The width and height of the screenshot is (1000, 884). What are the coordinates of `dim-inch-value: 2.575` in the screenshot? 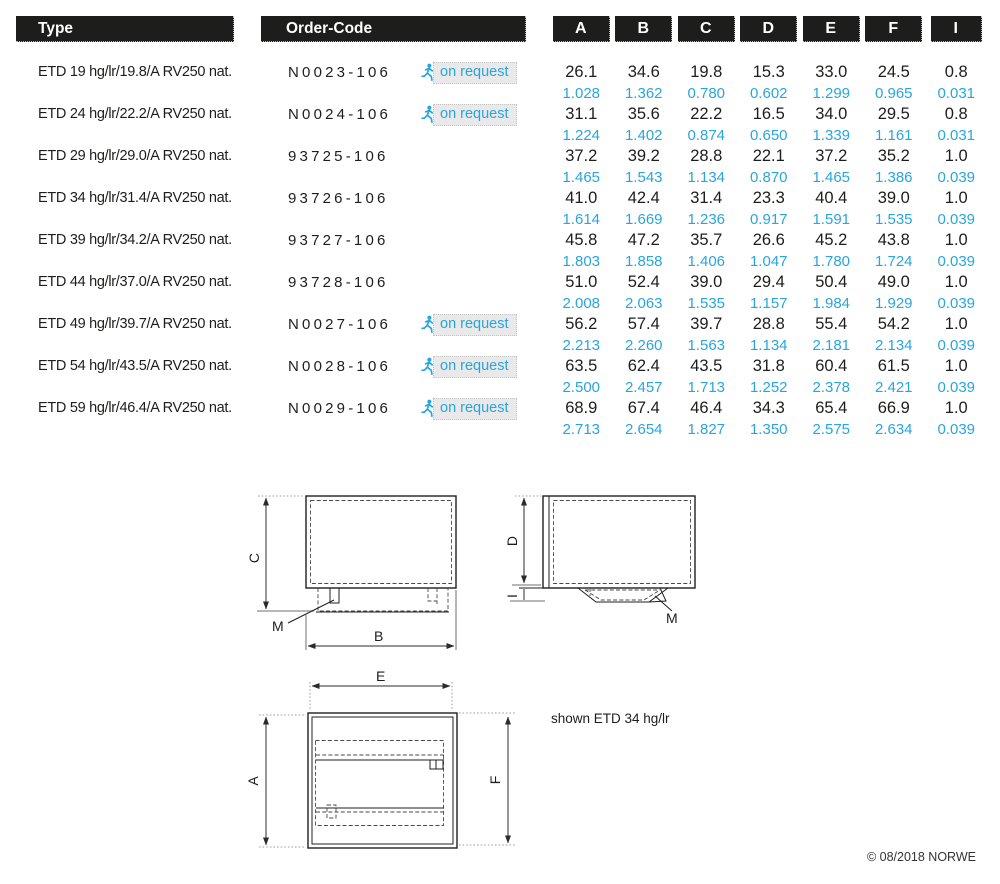 It's located at (831, 429).